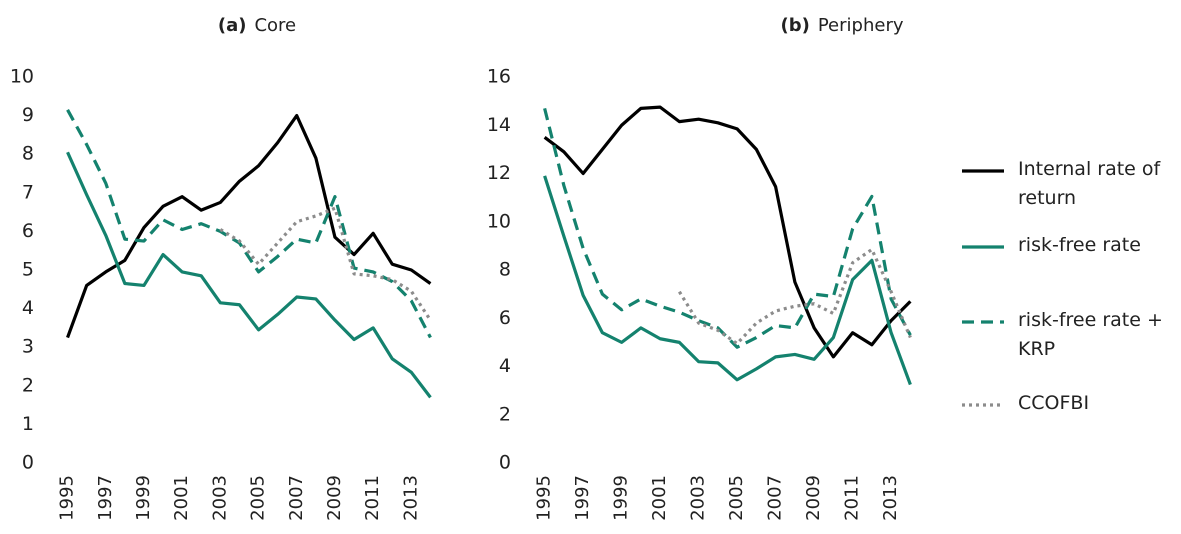 Image resolution: width=1181 pixels, height=534 pixels. Describe the element at coordinates (28, 192) in the screenshot. I see `y-tick-label: 7` at that location.